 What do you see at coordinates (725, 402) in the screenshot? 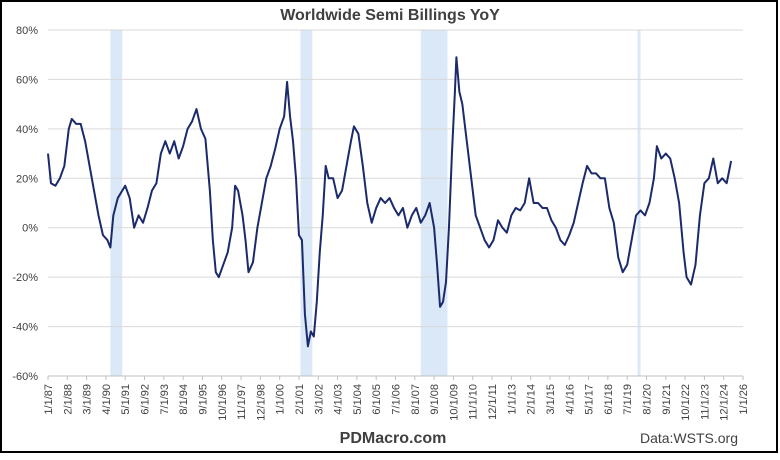
I see `x-tick-label: 12/1/24` at bounding box center [725, 402].